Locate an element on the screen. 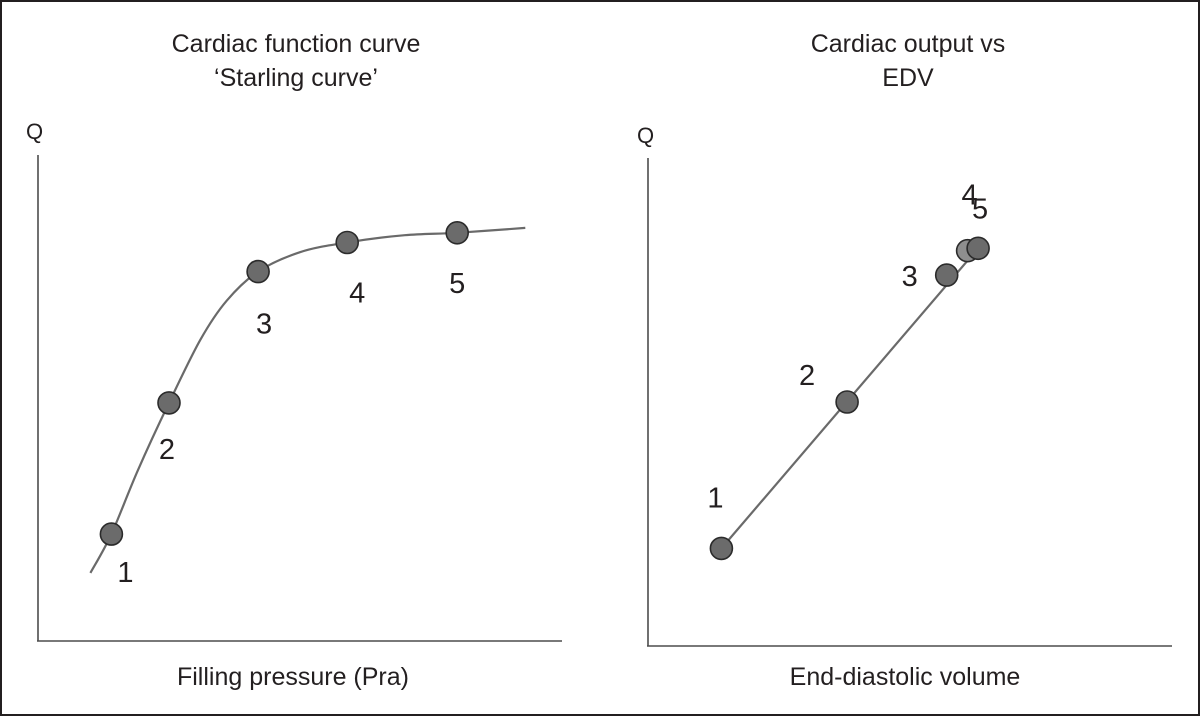  chart-title-line-1: Cardiac function curve is located at coordinates (296, 44).